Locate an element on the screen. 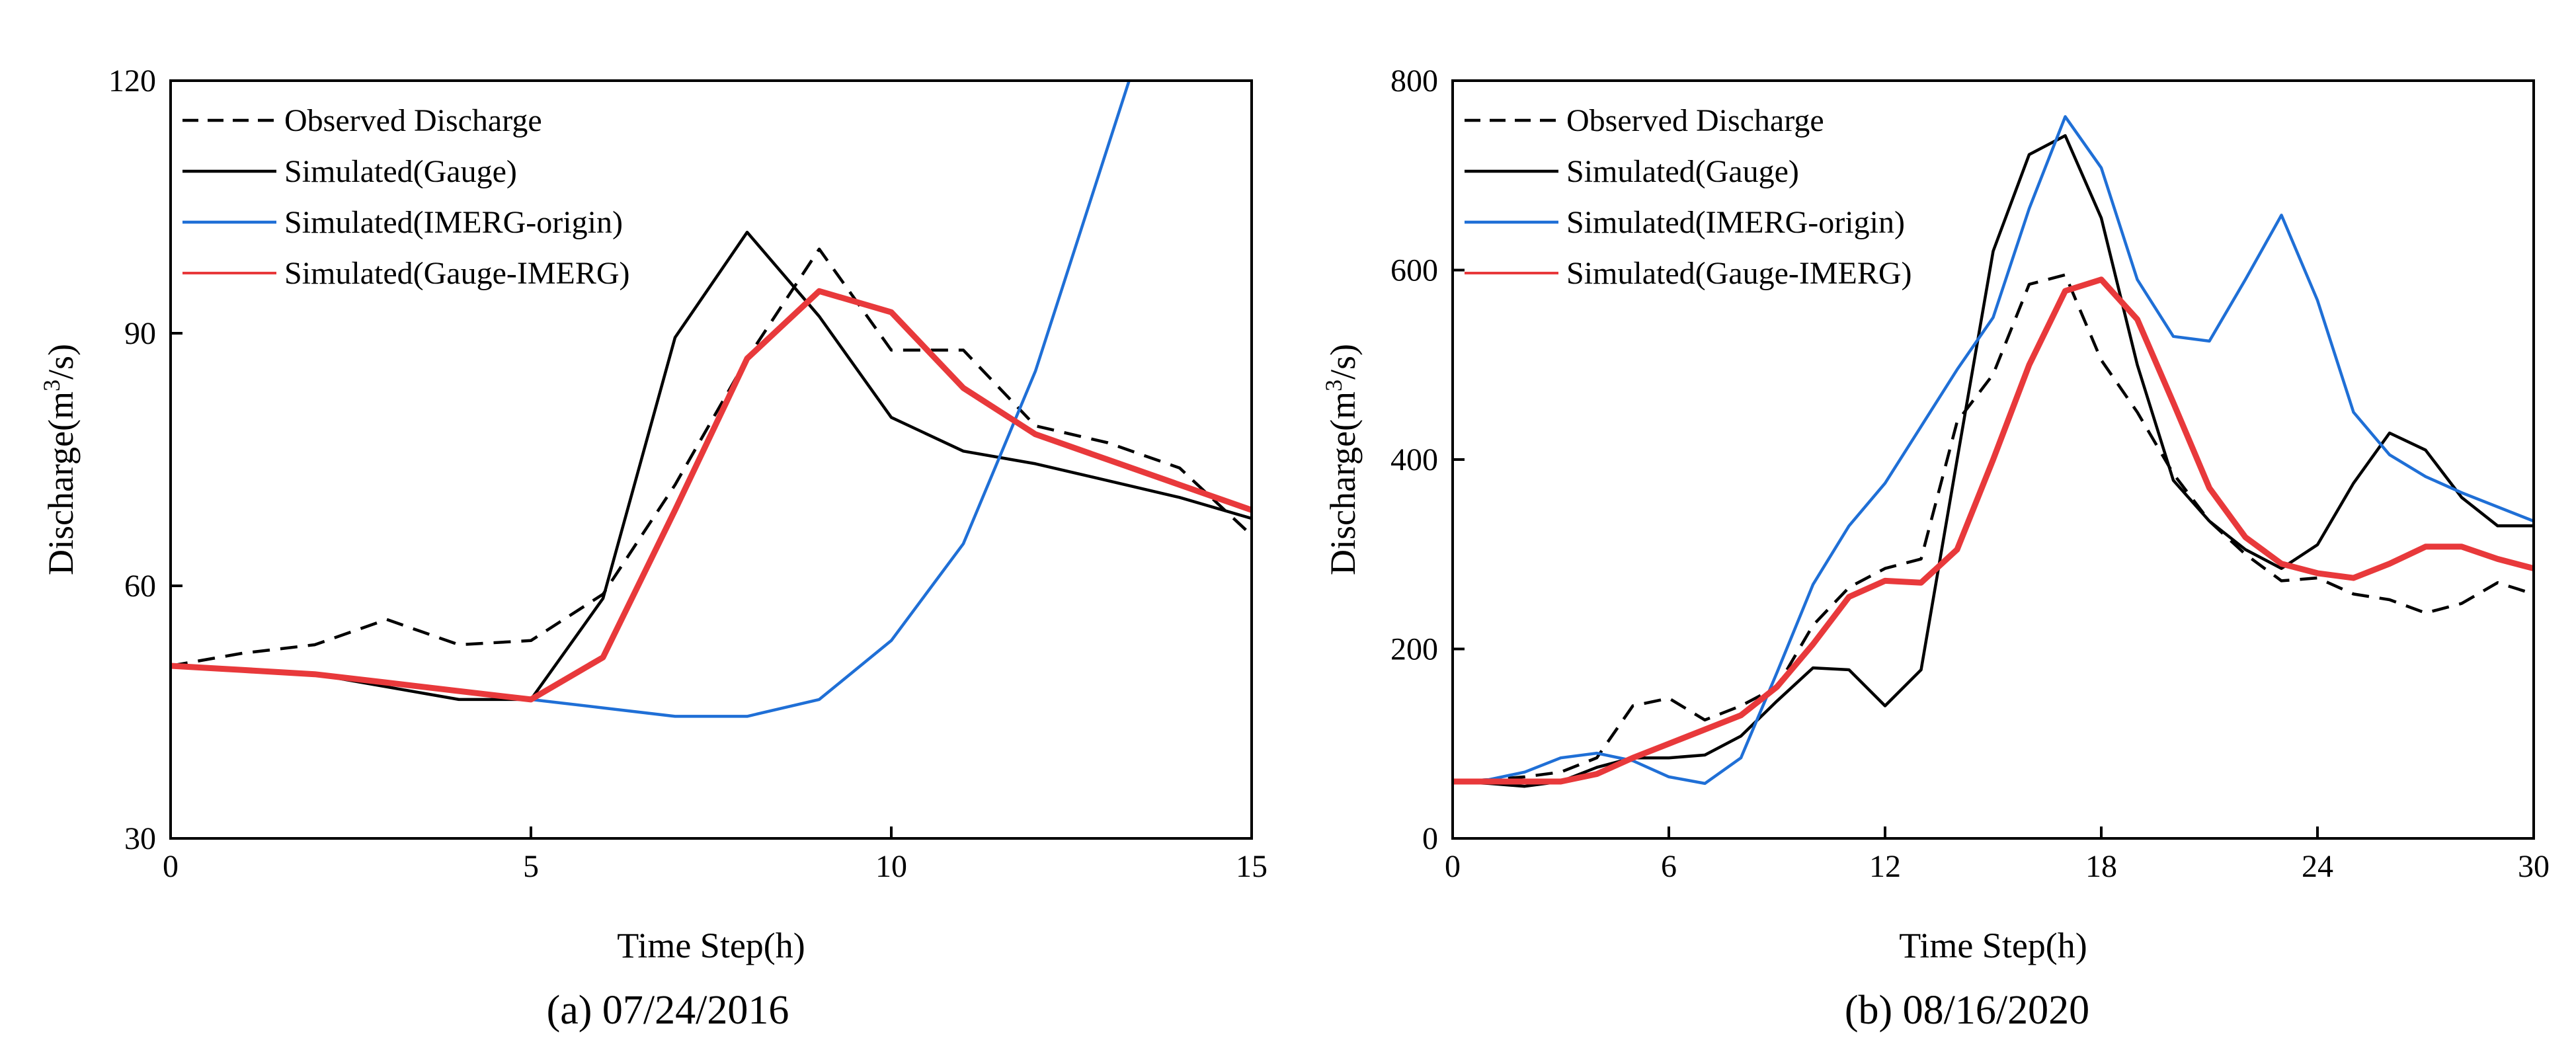 The height and width of the screenshot is (1048, 2576). chart-b-y-axis-label-suffix: /s) is located at coordinates (1343, 362).